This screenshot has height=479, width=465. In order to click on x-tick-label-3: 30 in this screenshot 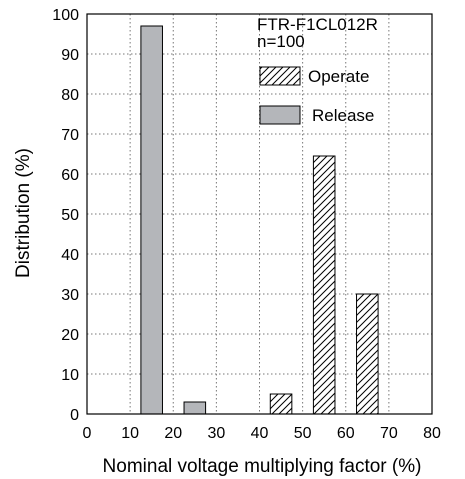, I will do `click(216, 433)`.